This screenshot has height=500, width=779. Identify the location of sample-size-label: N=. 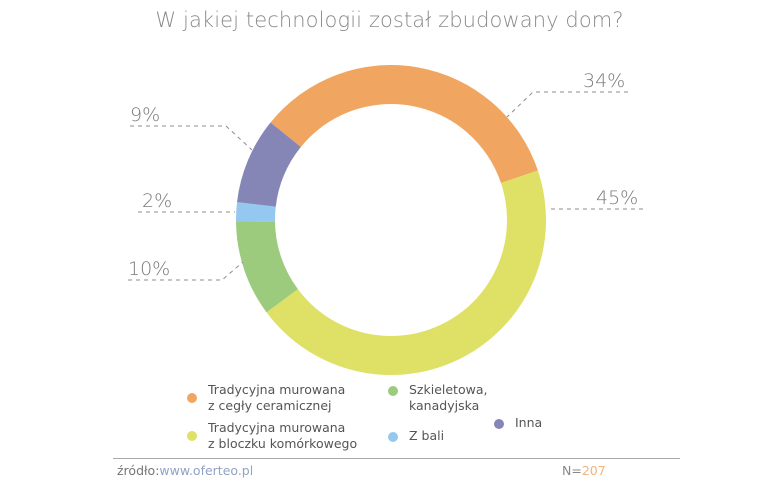
(572, 470).